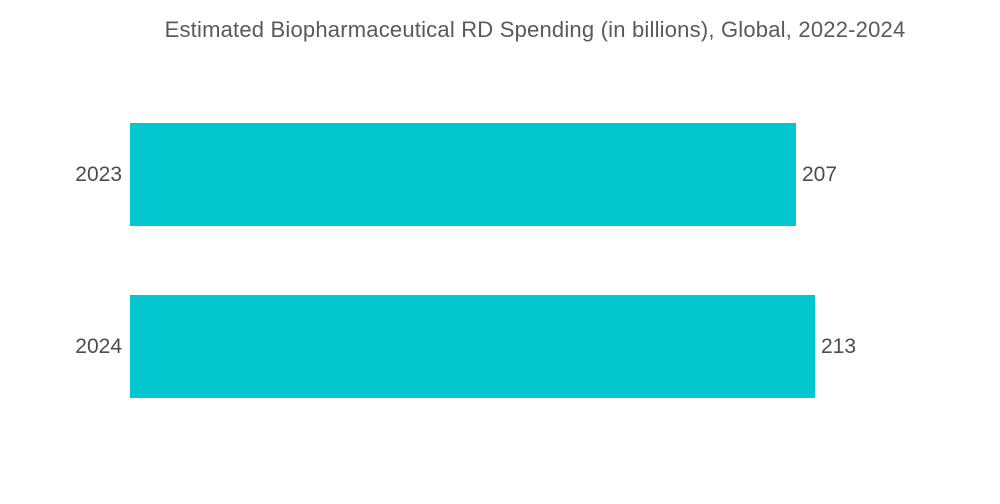 The image size is (1000, 504). I want to click on category-label: 2024, so click(98, 346).